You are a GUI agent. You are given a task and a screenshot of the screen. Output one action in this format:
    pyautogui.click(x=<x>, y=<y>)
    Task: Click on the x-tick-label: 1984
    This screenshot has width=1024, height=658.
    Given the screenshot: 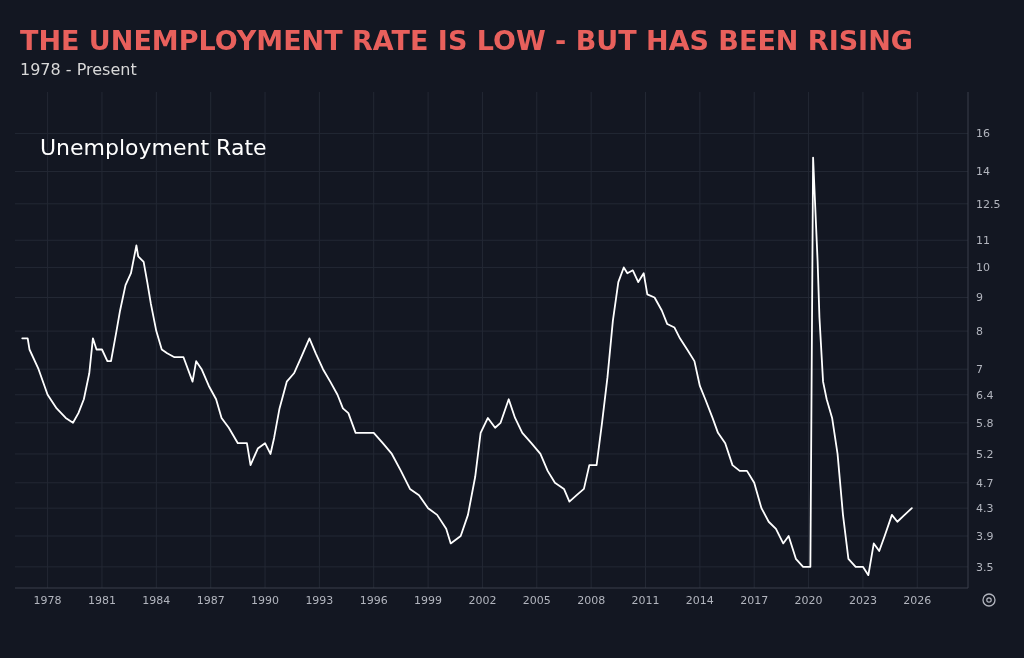 What is the action you would take?
    pyautogui.click(x=156, y=600)
    